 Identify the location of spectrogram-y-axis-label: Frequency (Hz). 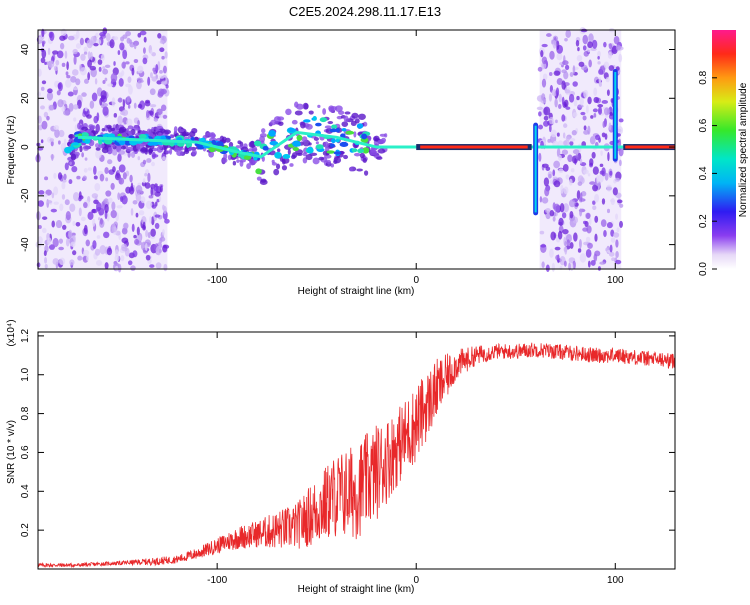
(11, 150).